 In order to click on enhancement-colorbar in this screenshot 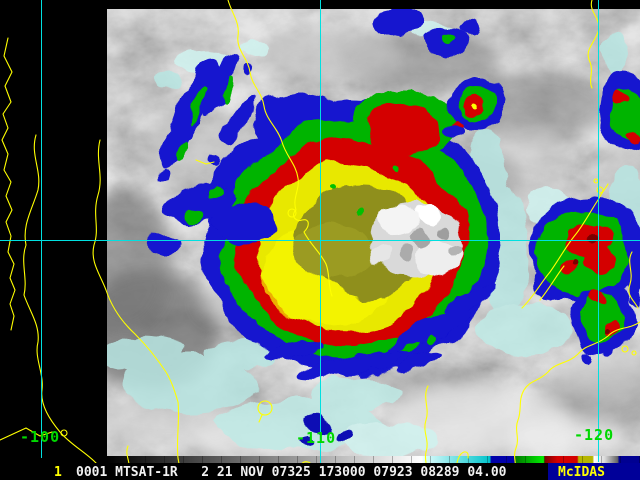, I will do `click(373, 460)`.